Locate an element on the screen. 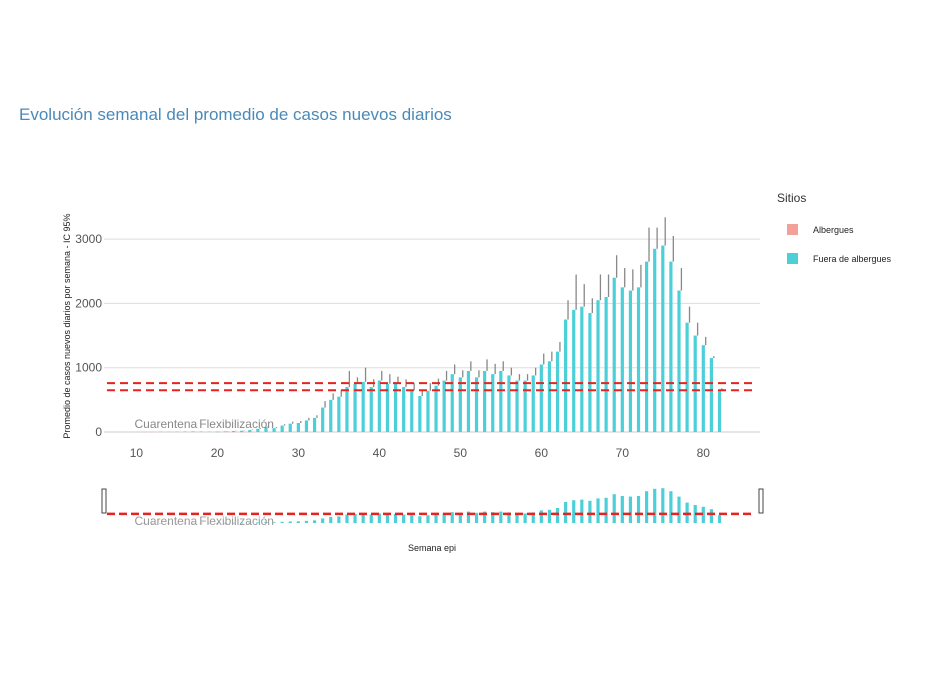 This screenshot has width=929, height=675. legend-item-fuera-de-albergues: Fuera de albergues is located at coordinates (839, 258).